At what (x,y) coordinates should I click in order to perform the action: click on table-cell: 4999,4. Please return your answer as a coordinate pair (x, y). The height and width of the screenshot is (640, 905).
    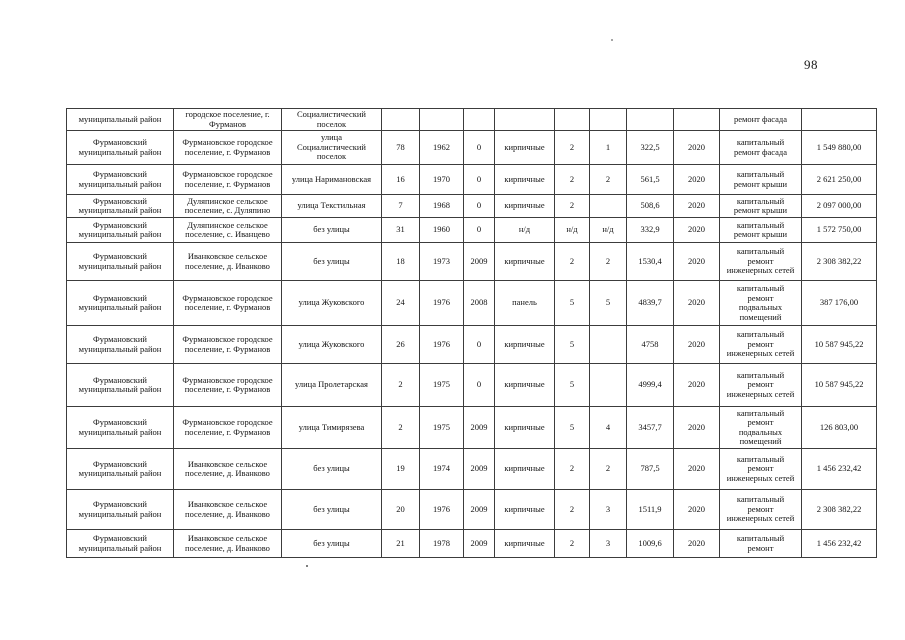
    Looking at the image, I should click on (650, 385).